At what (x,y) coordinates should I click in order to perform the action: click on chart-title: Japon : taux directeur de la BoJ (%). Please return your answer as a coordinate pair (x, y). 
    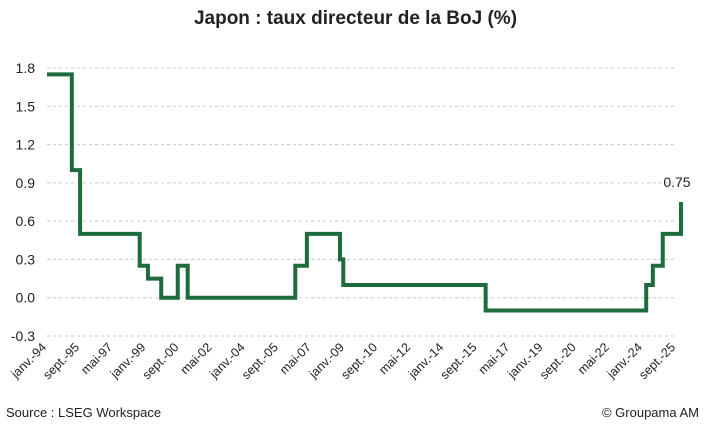
    Looking at the image, I should click on (355, 18).